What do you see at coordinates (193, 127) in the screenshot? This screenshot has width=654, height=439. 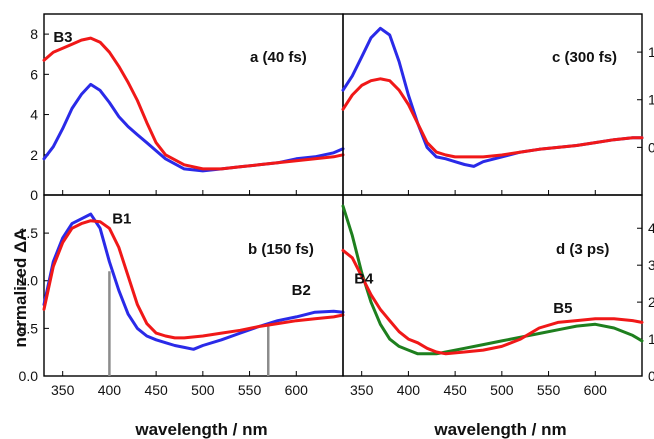 I see `series-line-a-blue` at bounding box center [193, 127].